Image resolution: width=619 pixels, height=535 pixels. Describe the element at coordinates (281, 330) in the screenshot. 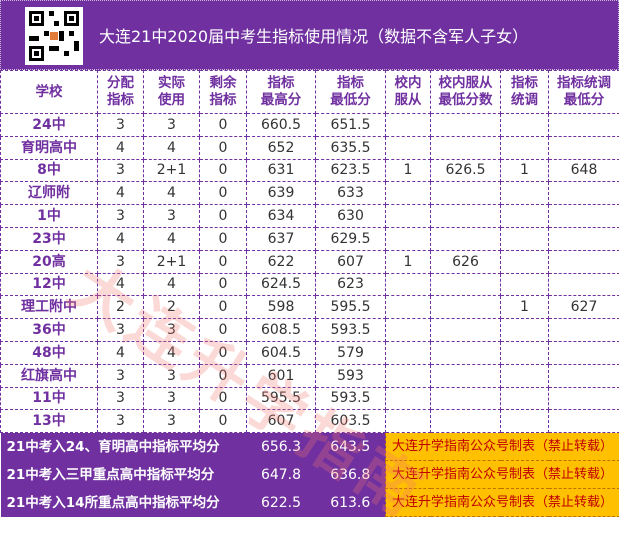

I see `table-cell: 608.5` at that location.